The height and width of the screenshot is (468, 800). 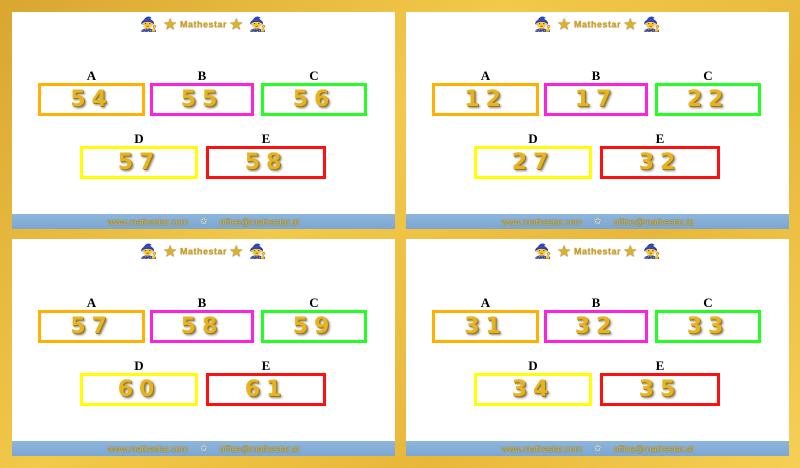 What do you see at coordinates (314, 326) in the screenshot?
I see `number-box: 59` at bounding box center [314, 326].